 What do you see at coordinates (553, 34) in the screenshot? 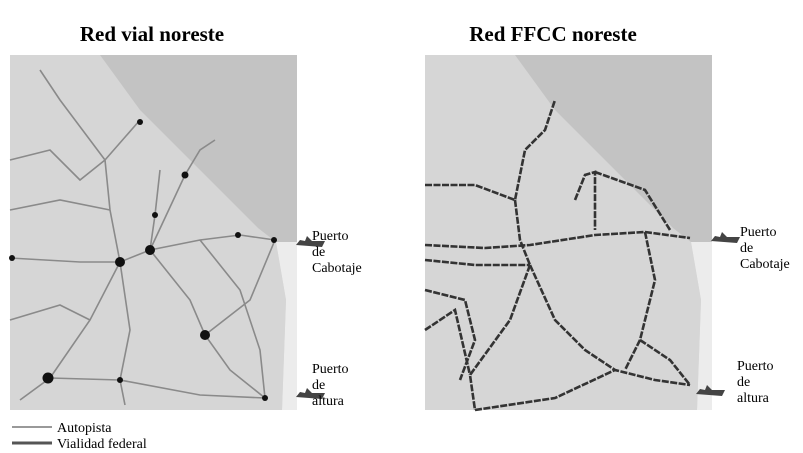
I see `map-title: Red FFCC noreste` at bounding box center [553, 34].